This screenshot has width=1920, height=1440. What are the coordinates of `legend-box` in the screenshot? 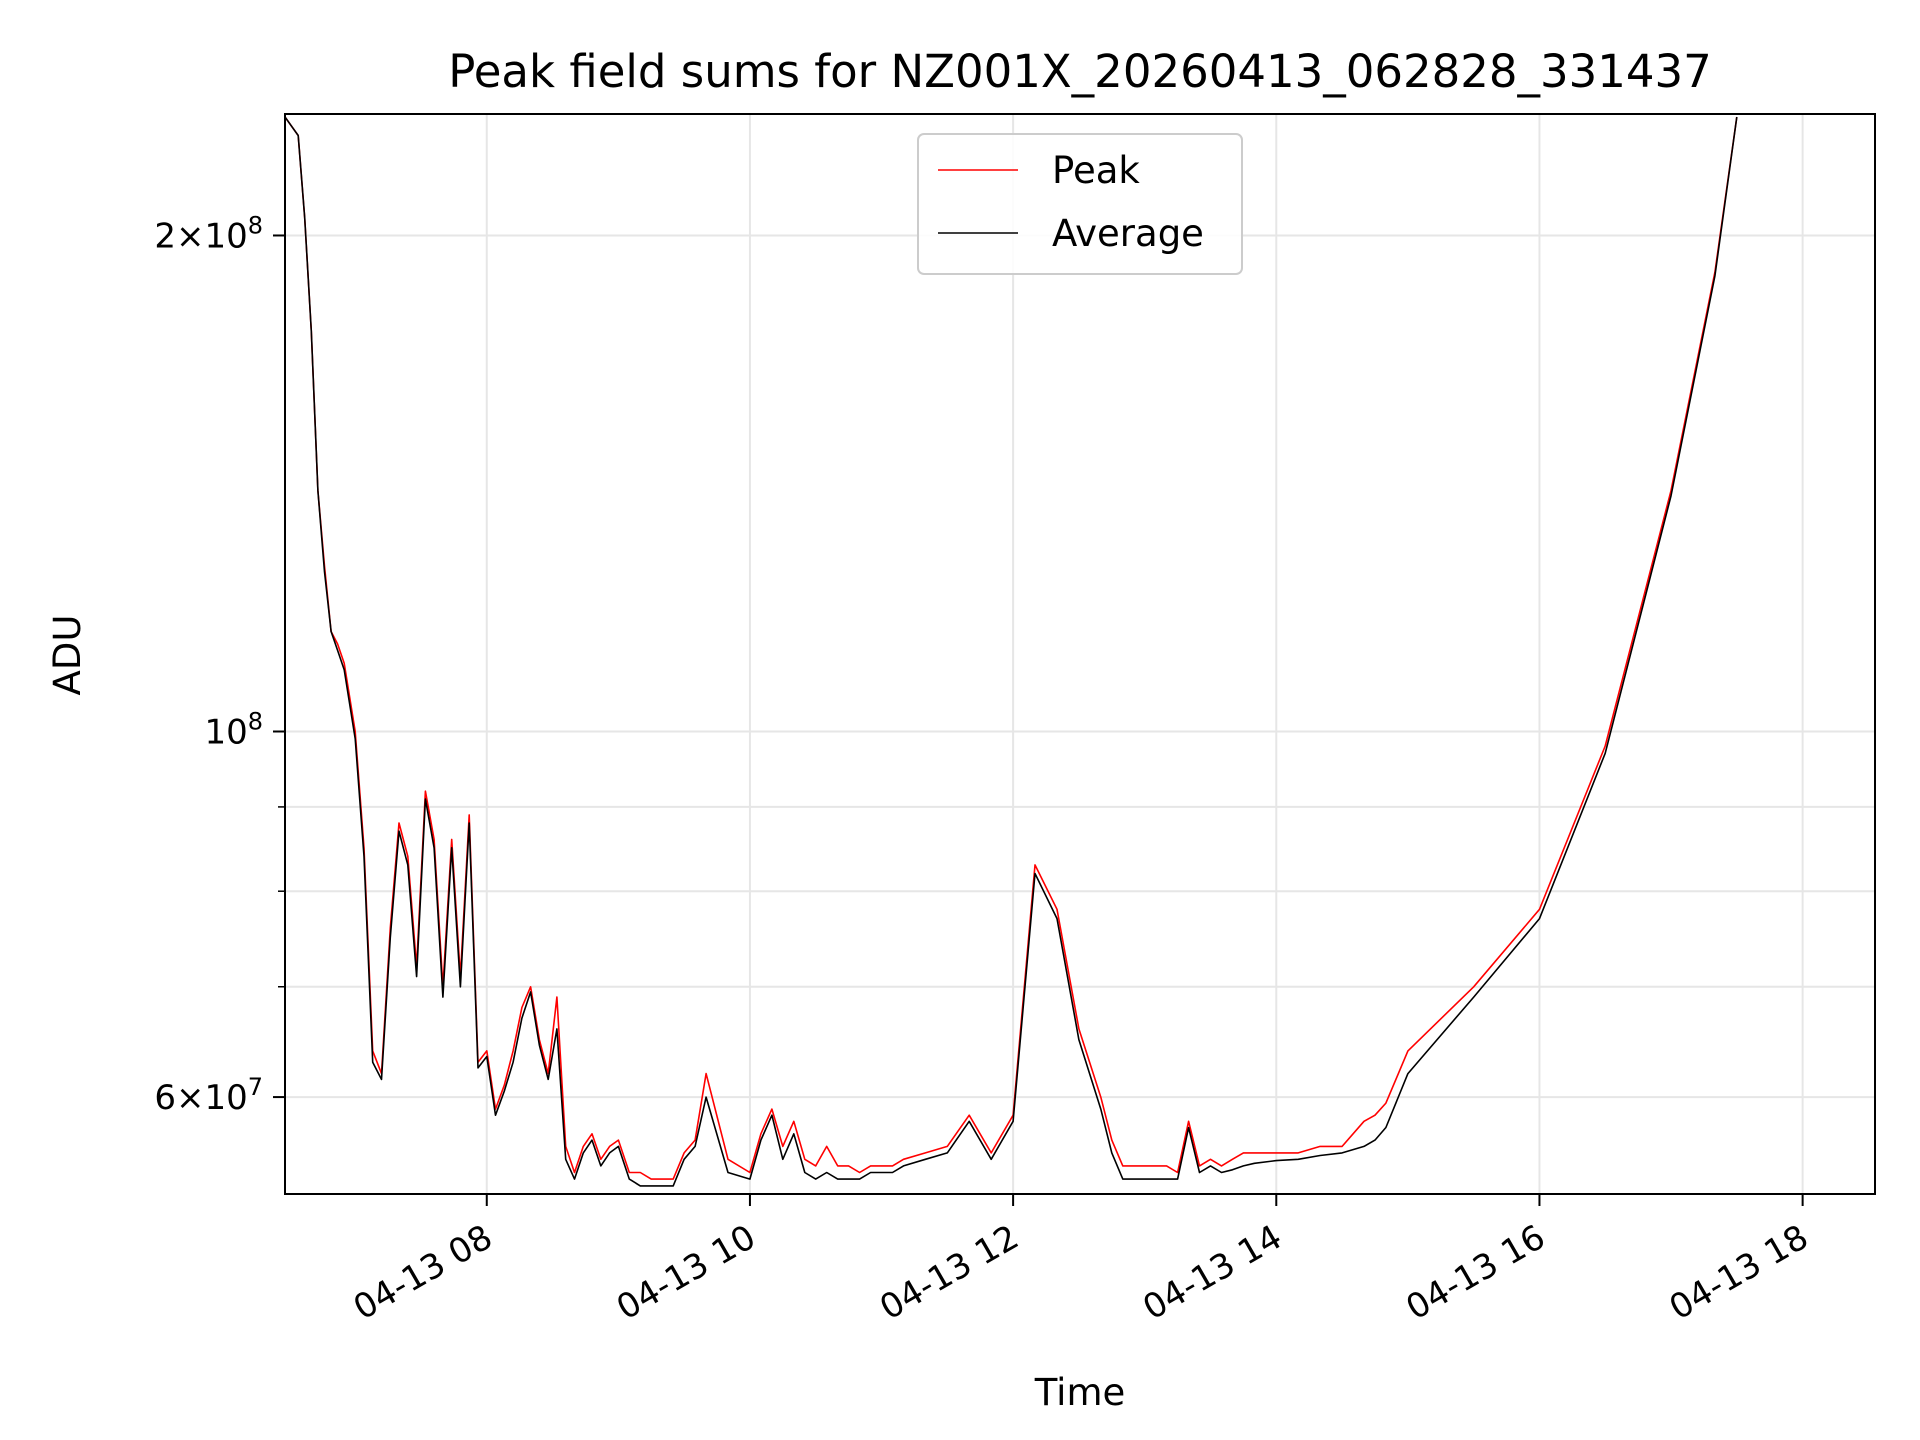 It's located at (1080, 204).